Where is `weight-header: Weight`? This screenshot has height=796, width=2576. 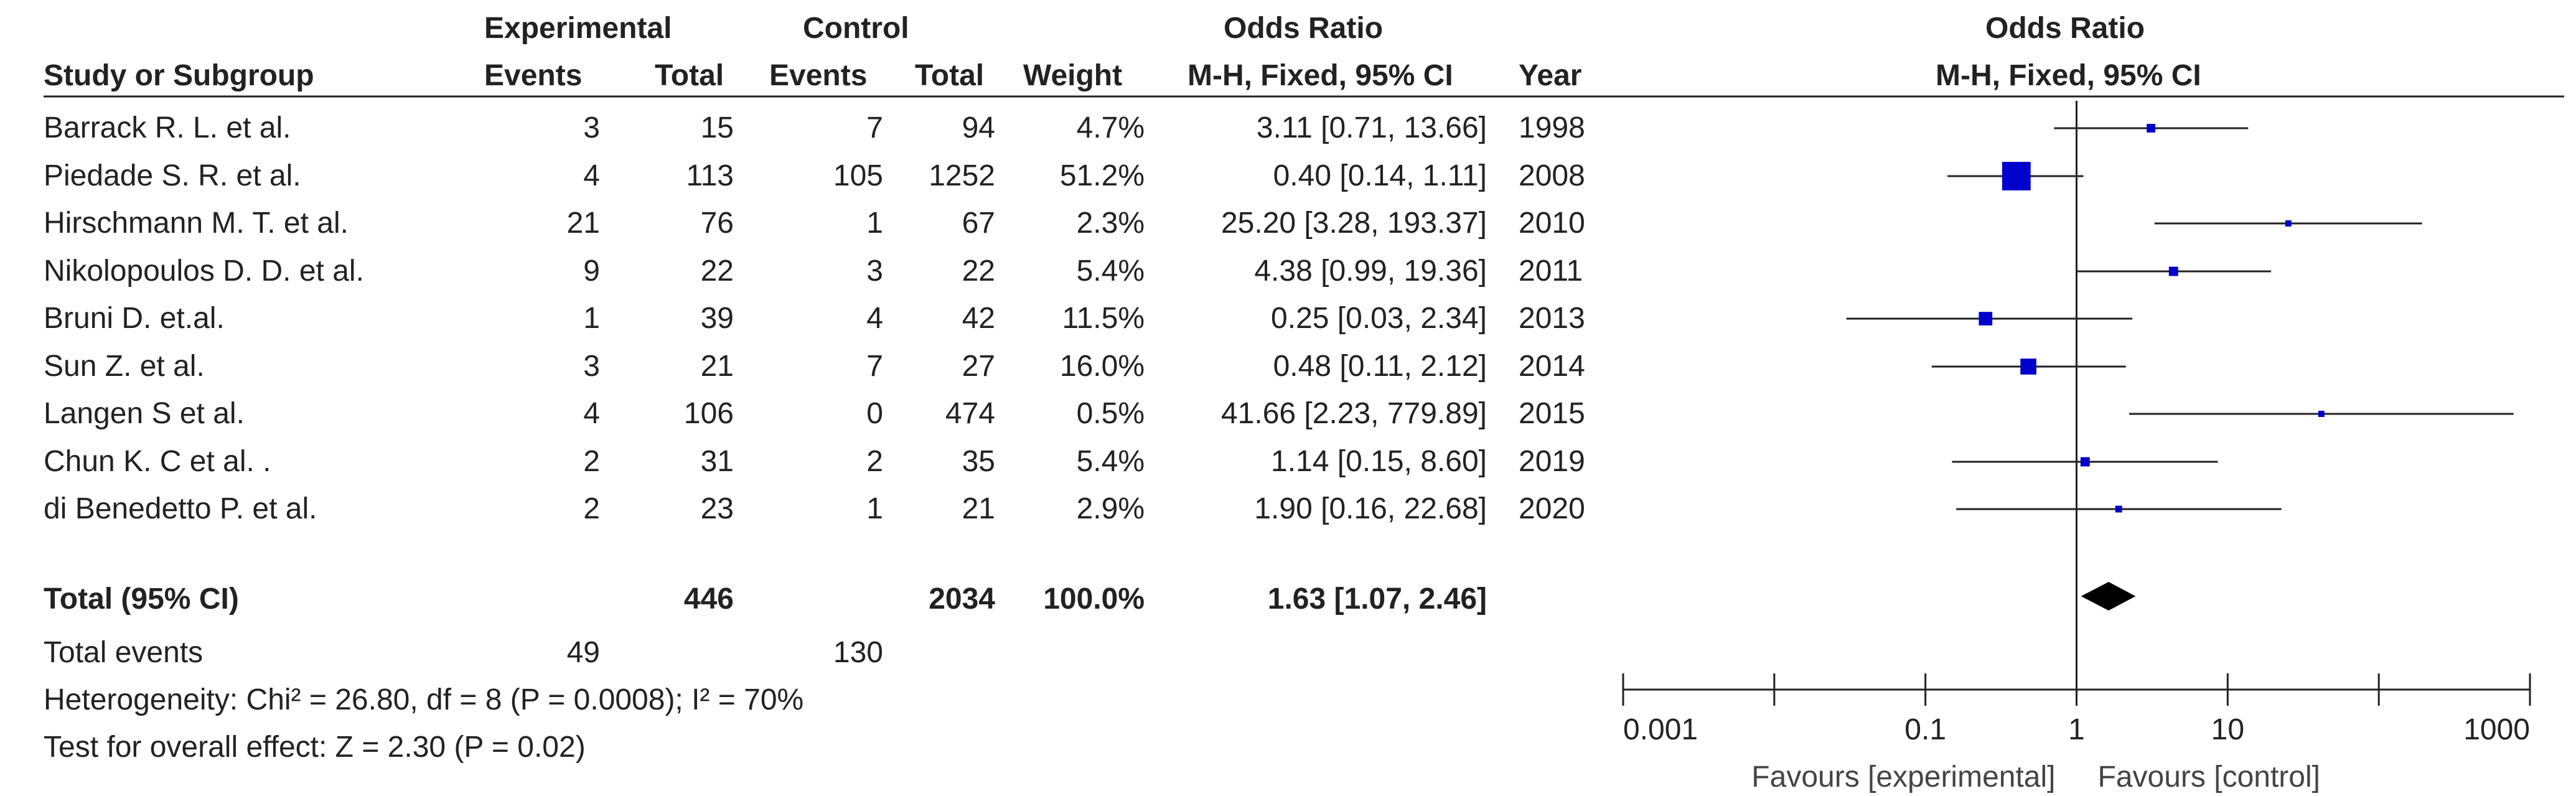 weight-header: Weight is located at coordinates (1073, 76).